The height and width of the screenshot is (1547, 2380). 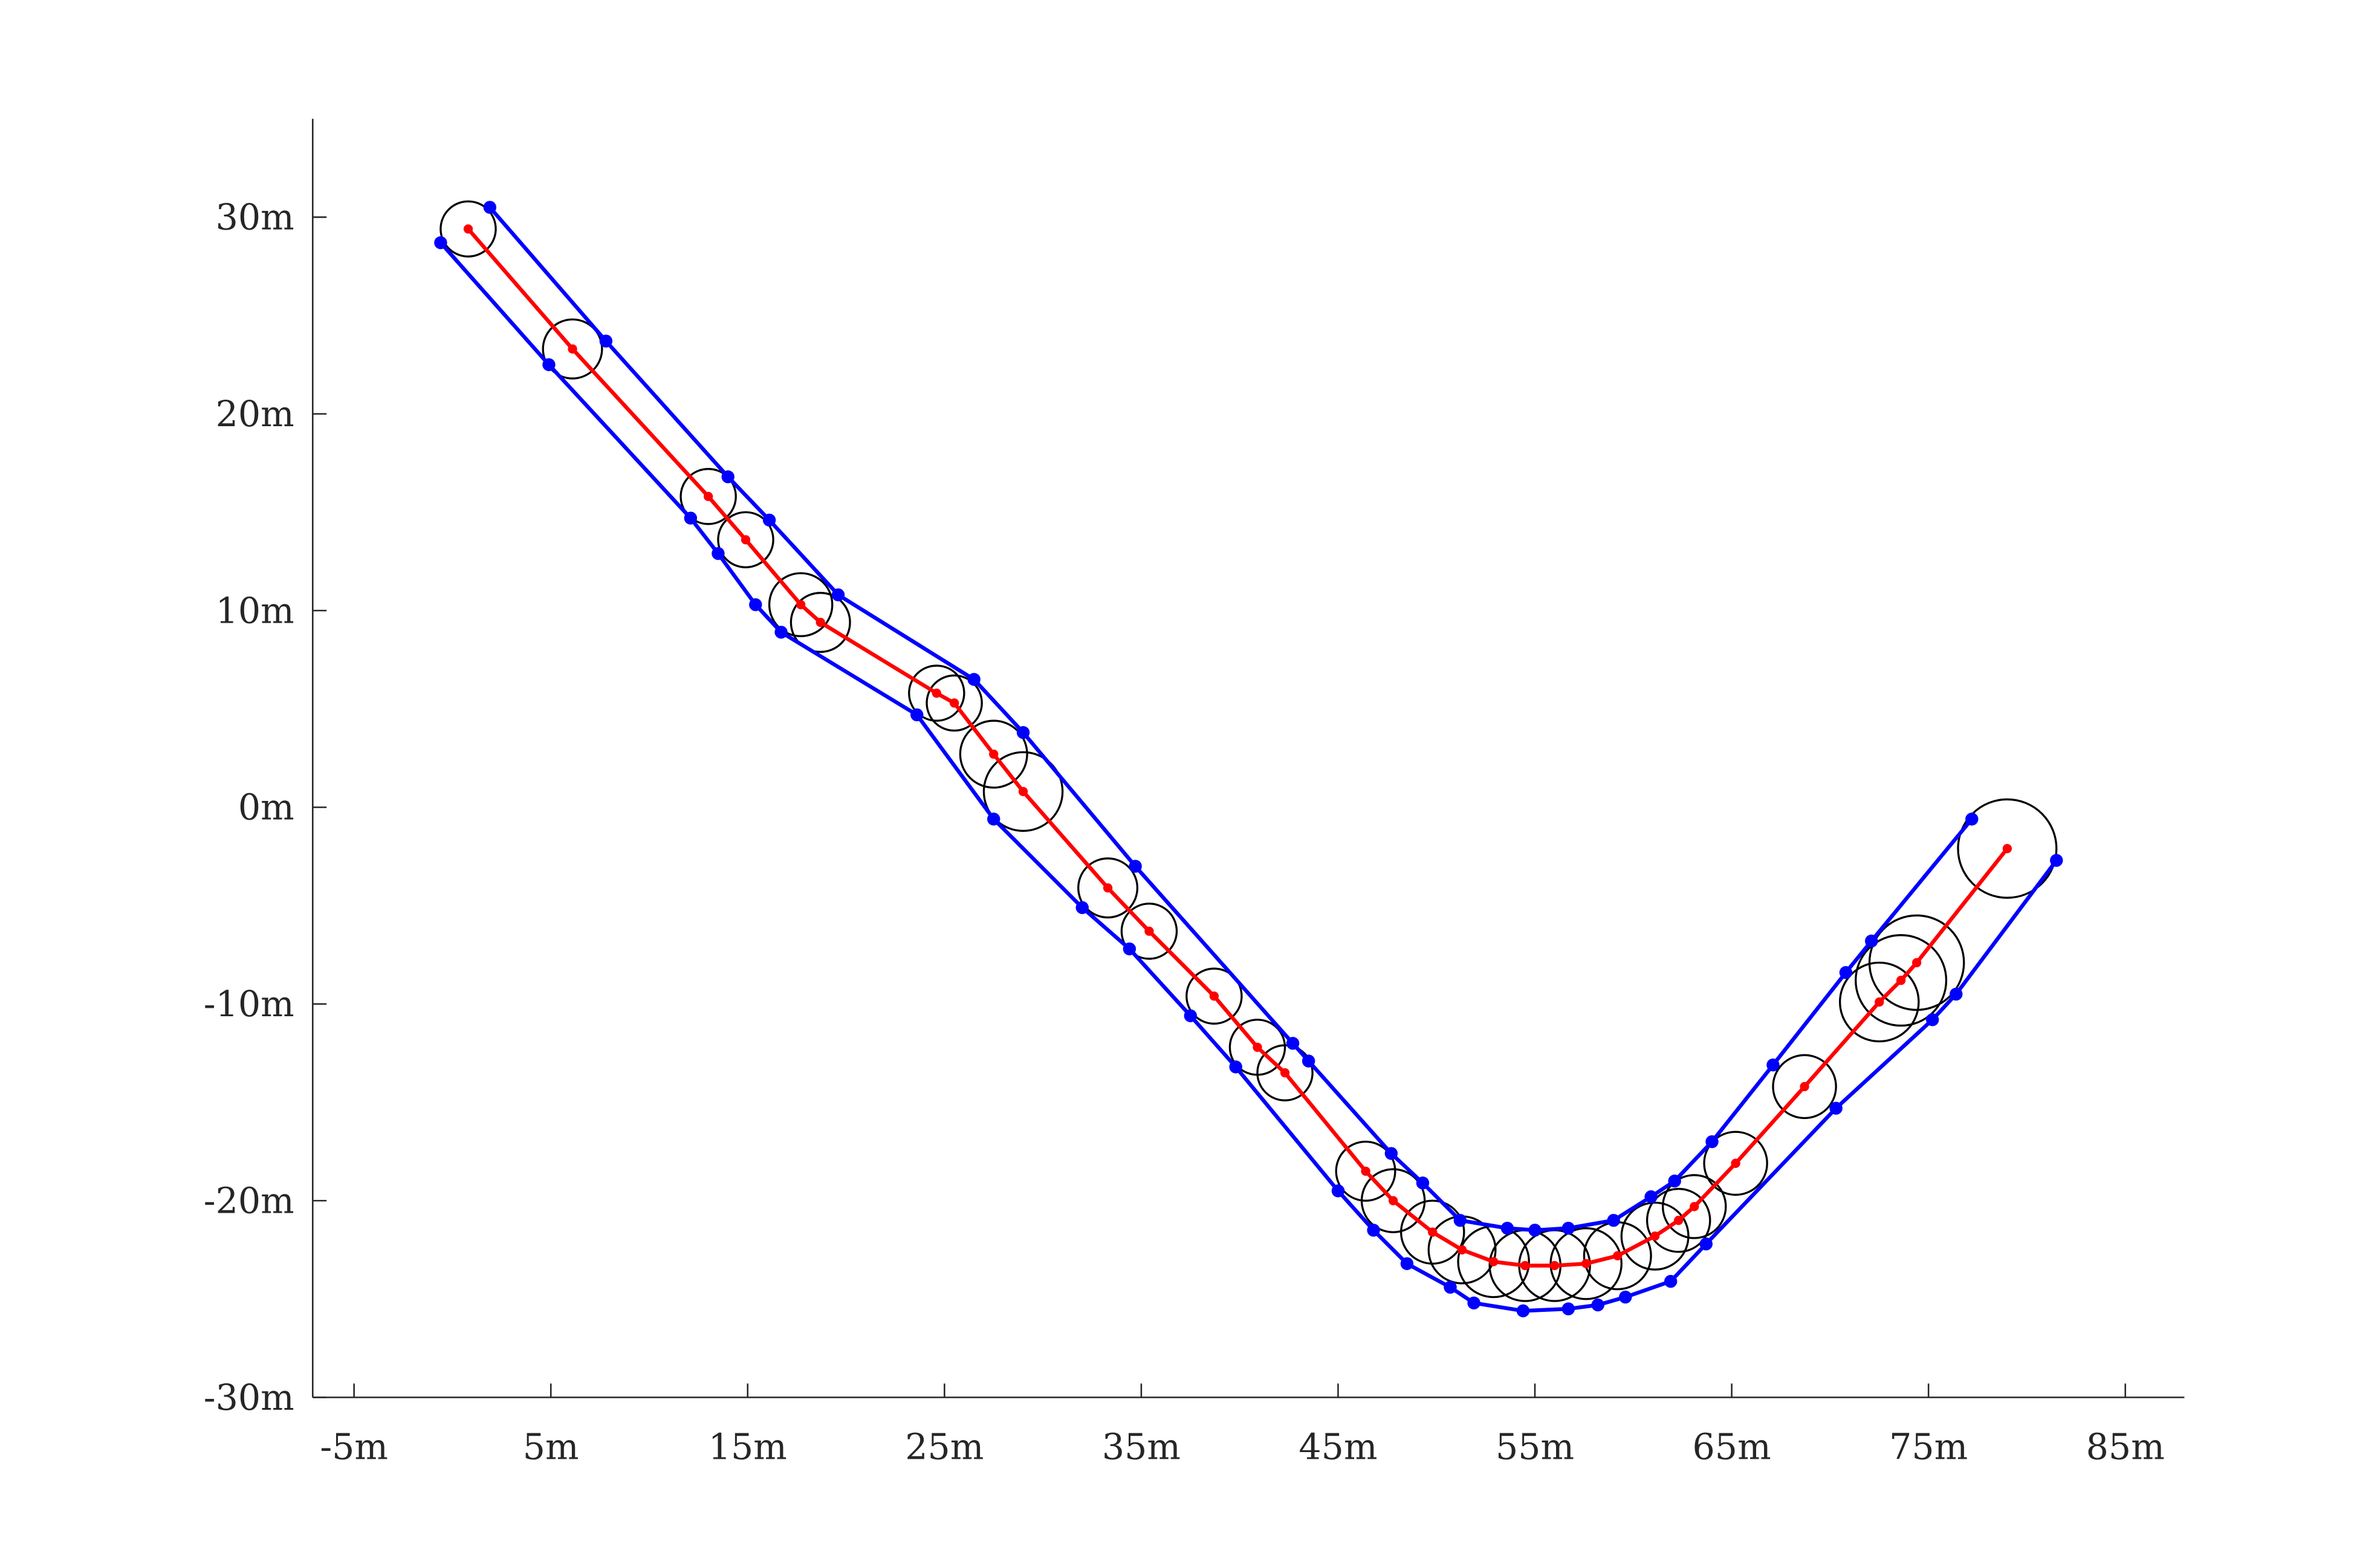 What do you see at coordinates (354, 1446) in the screenshot?
I see `x-tick-label: -5m` at bounding box center [354, 1446].